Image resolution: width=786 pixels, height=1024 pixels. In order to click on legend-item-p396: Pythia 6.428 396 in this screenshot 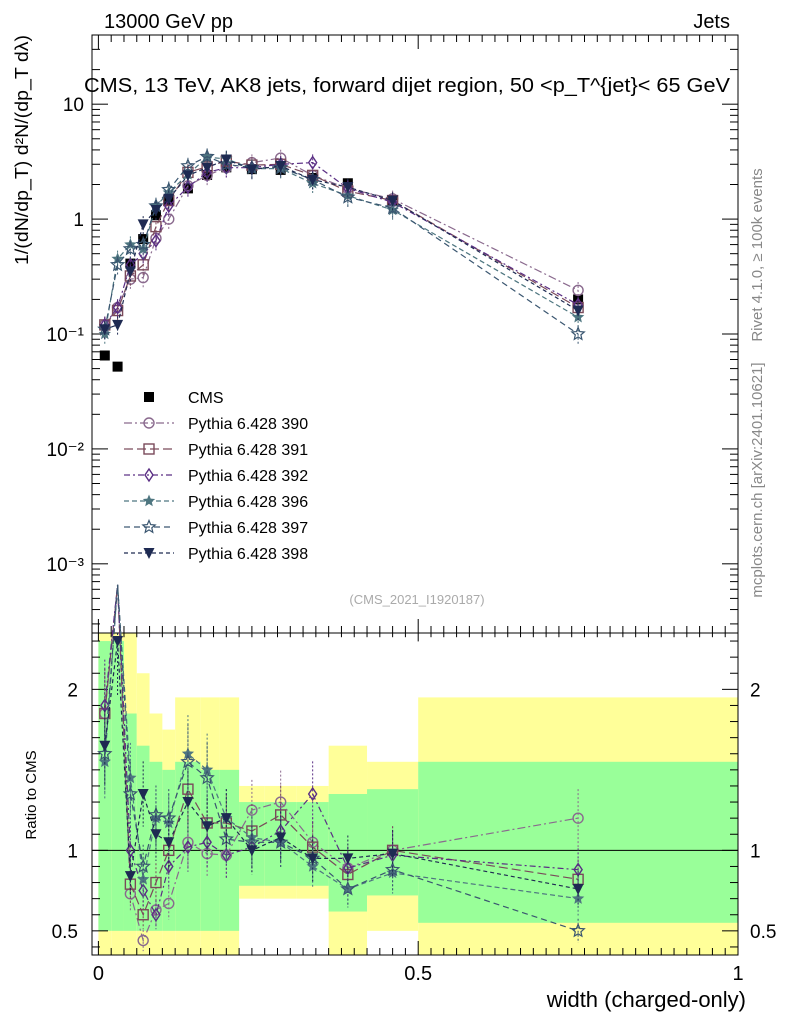, I will do `click(216, 502)`.